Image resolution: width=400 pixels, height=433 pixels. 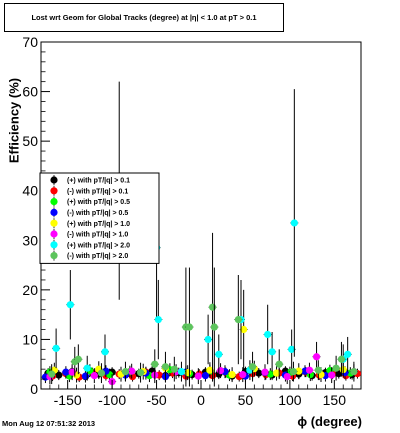 I want to click on y-axis-label: Efficiency (%), so click(x=14, y=120).